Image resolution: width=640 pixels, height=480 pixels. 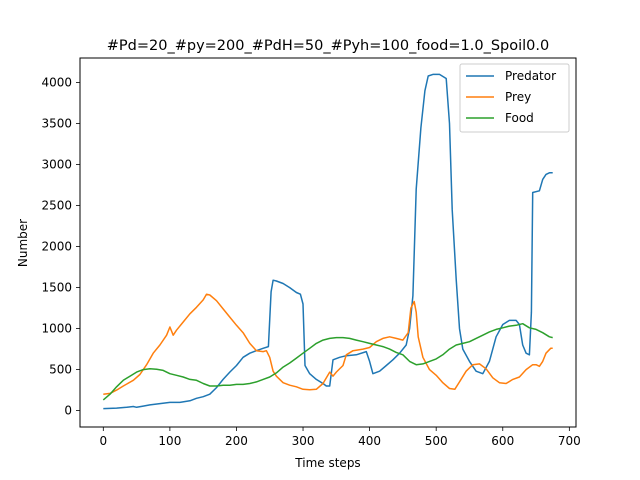 I want to click on x-axis-label: Time steps, so click(x=327, y=463).